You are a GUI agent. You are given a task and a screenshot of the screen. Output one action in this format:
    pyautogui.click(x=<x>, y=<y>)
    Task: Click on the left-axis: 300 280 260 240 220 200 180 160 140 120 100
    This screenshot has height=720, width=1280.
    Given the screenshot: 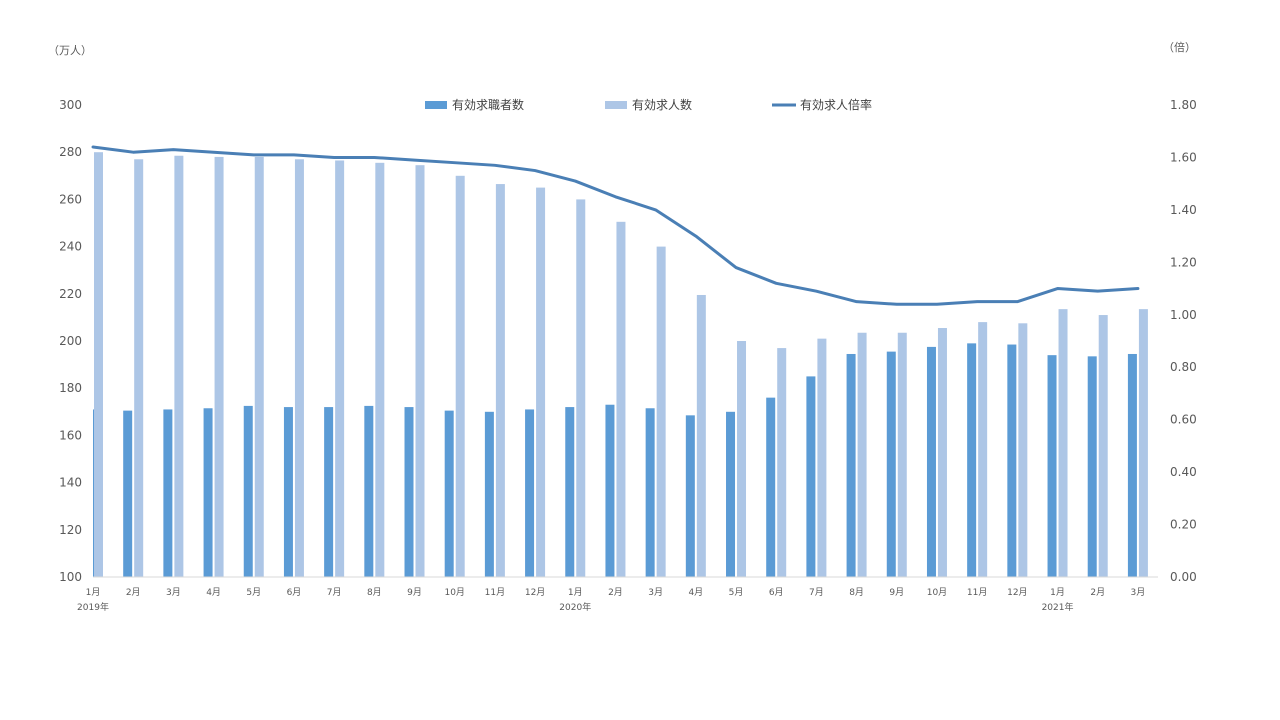 What is the action you would take?
    pyautogui.click(x=70, y=341)
    